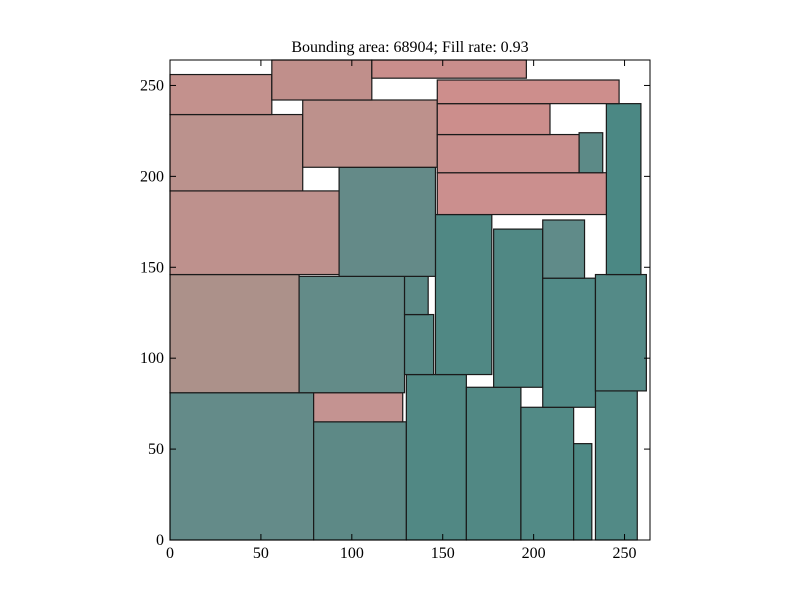 The height and width of the screenshot is (600, 800). What do you see at coordinates (625, 553) in the screenshot?
I see `x-tick-label-250: 250` at bounding box center [625, 553].